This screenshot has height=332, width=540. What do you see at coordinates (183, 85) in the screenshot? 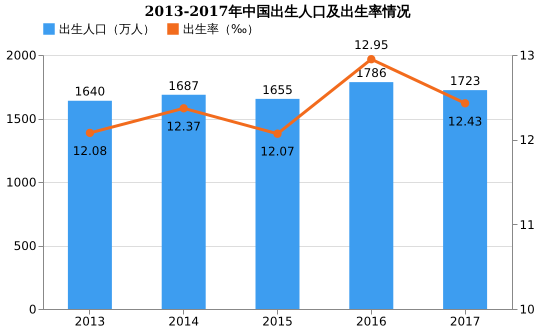
I see `data-label: 1687` at bounding box center [183, 85].